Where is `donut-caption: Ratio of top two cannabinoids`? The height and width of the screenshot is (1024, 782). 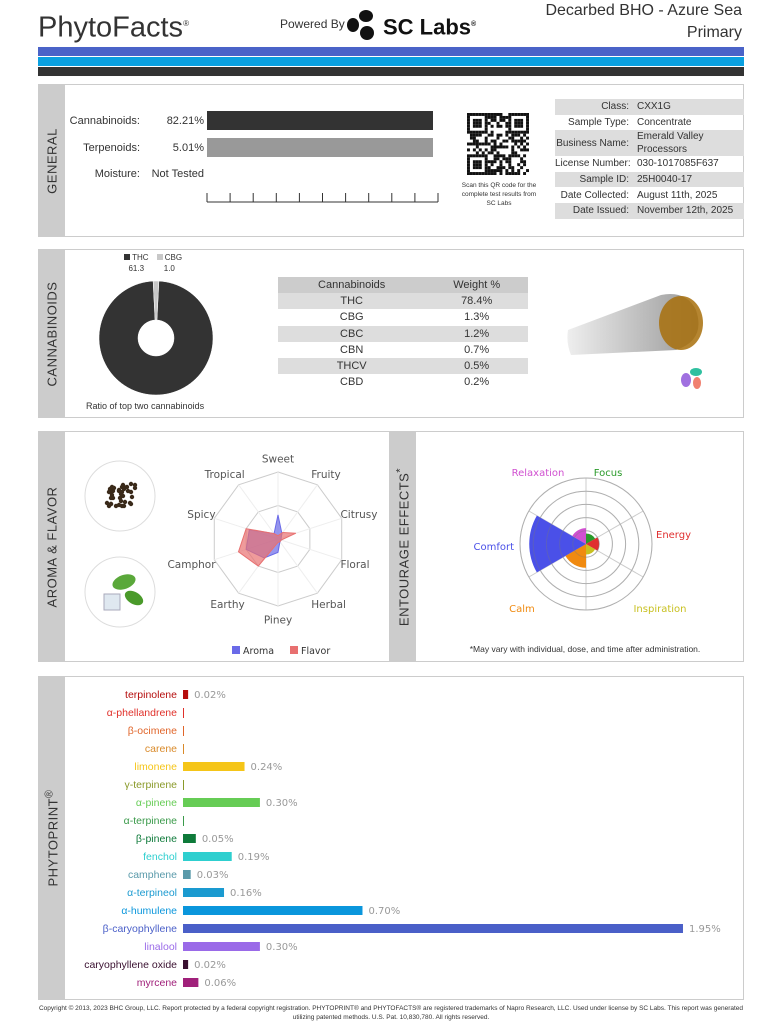 donut-caption: Ratio of top two cannabinoids is located at coordinates (145, 406).